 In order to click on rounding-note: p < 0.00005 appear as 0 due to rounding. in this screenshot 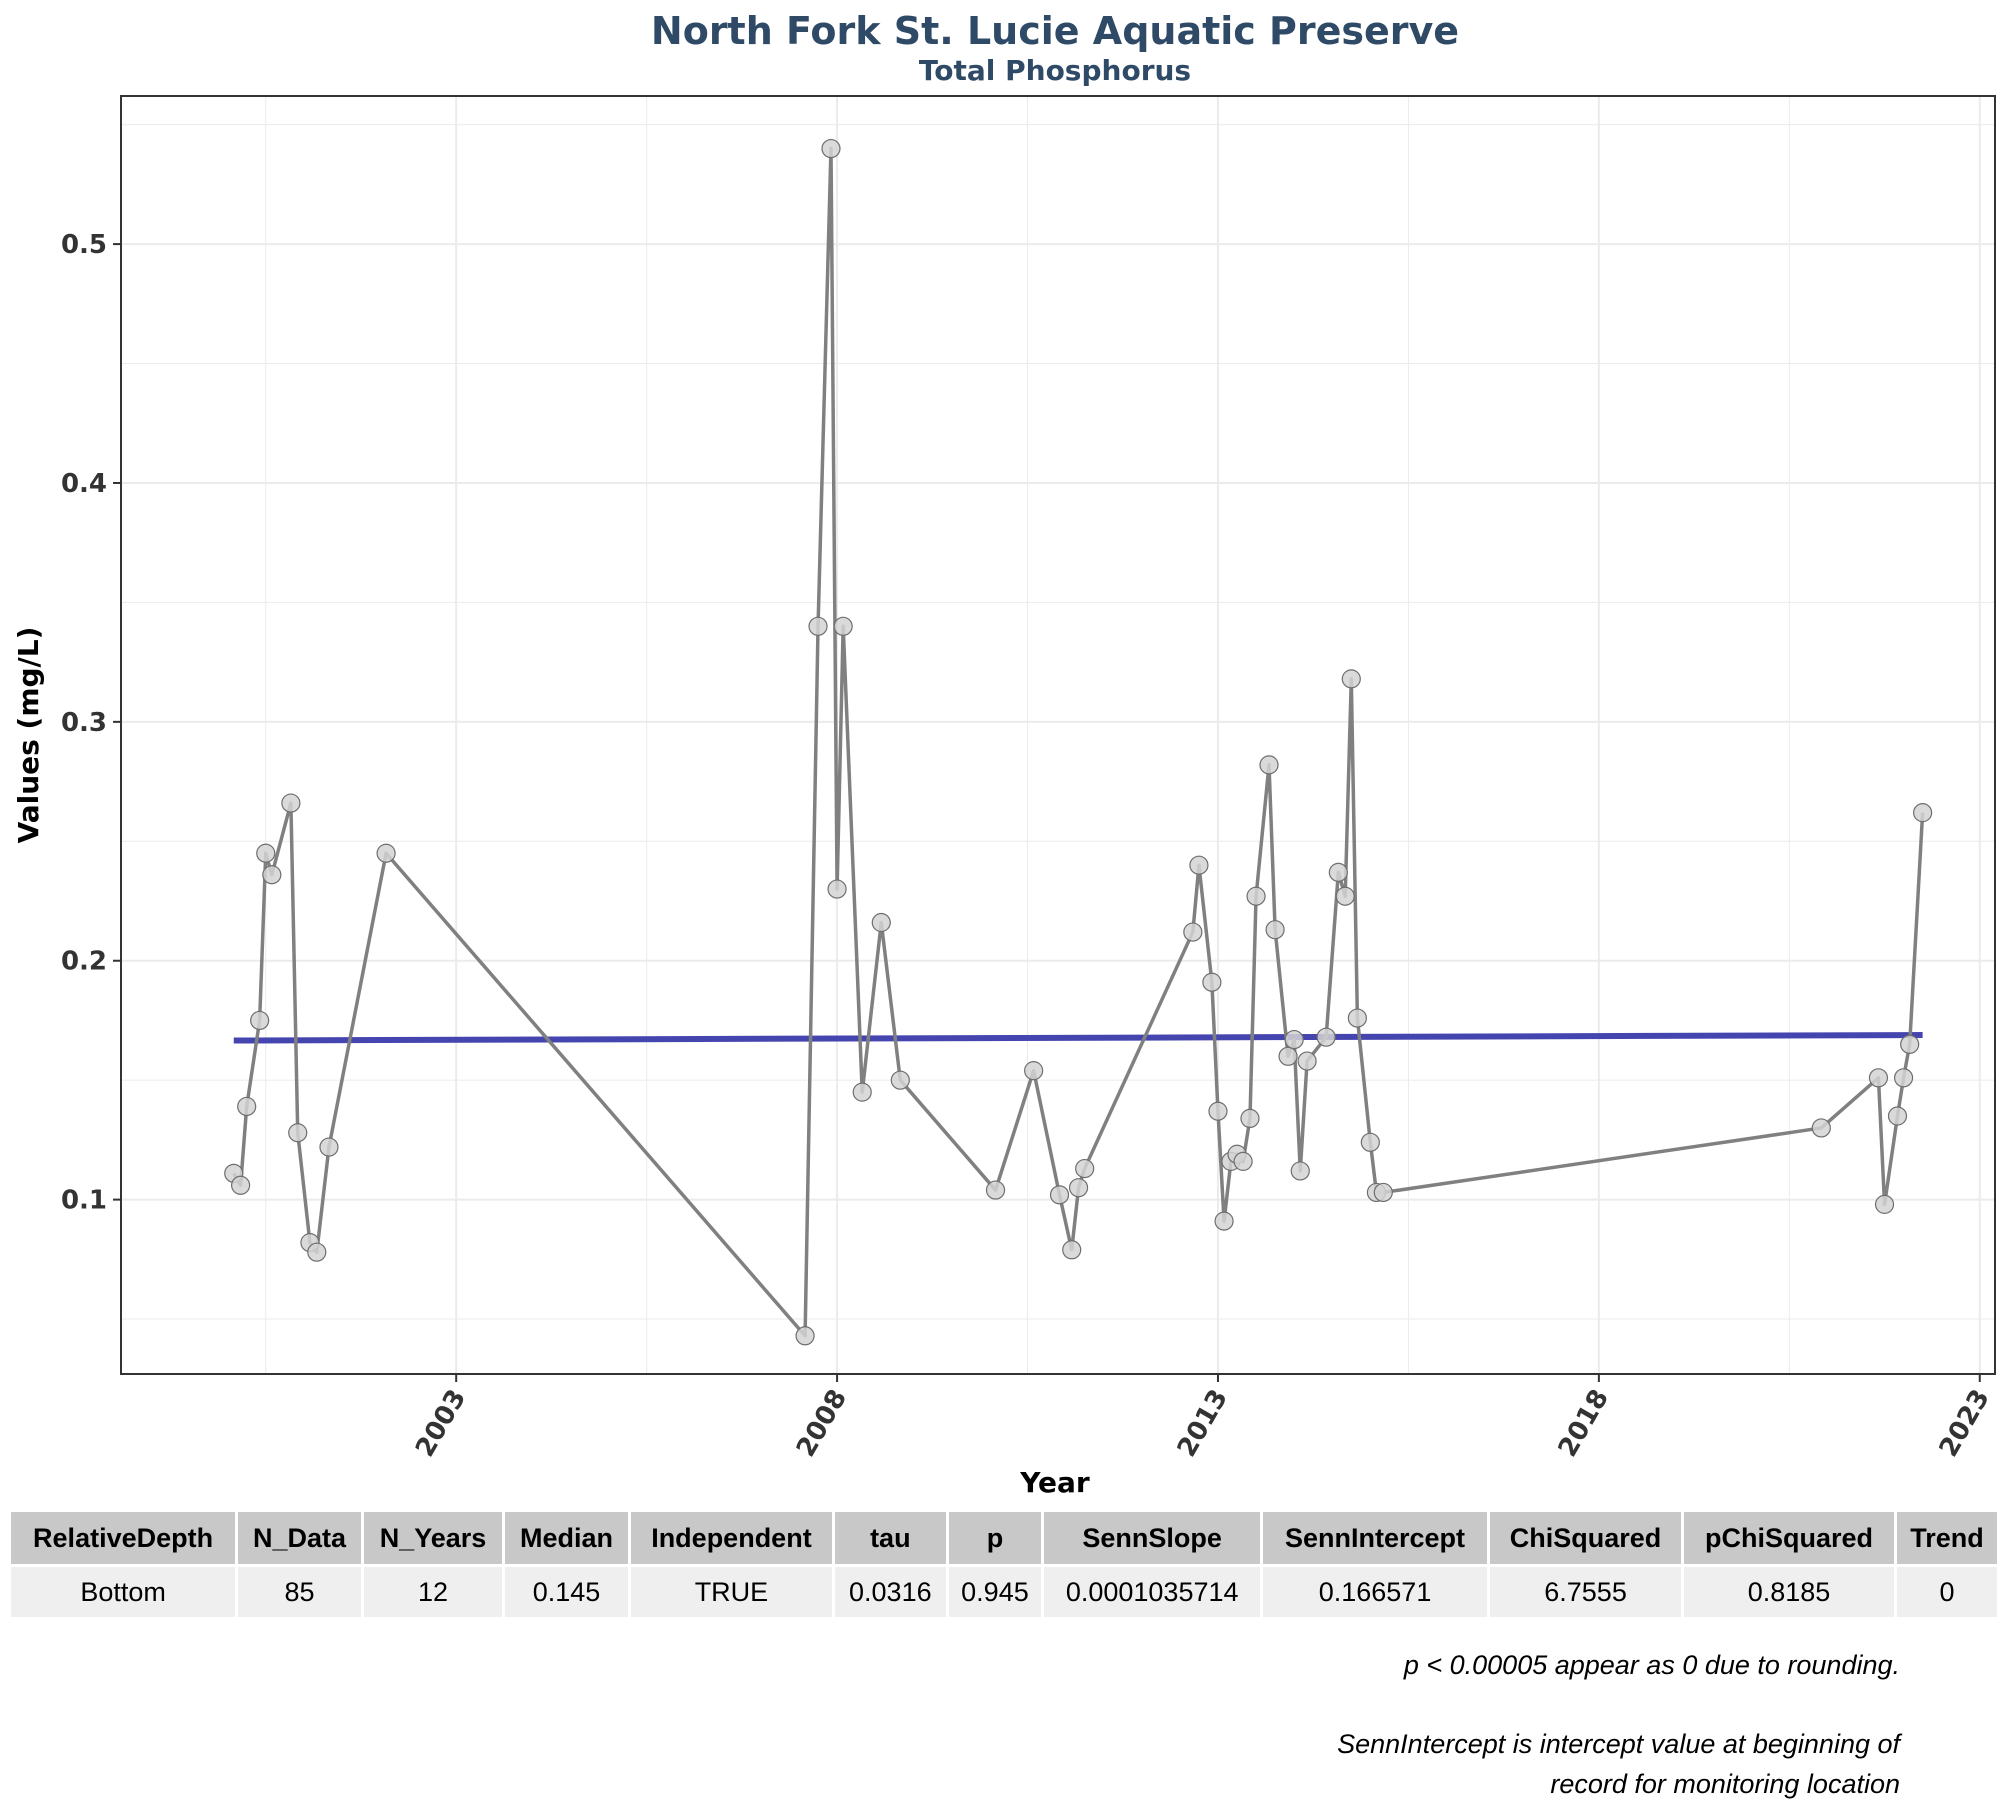, I will do `click(1652, 1665)`.